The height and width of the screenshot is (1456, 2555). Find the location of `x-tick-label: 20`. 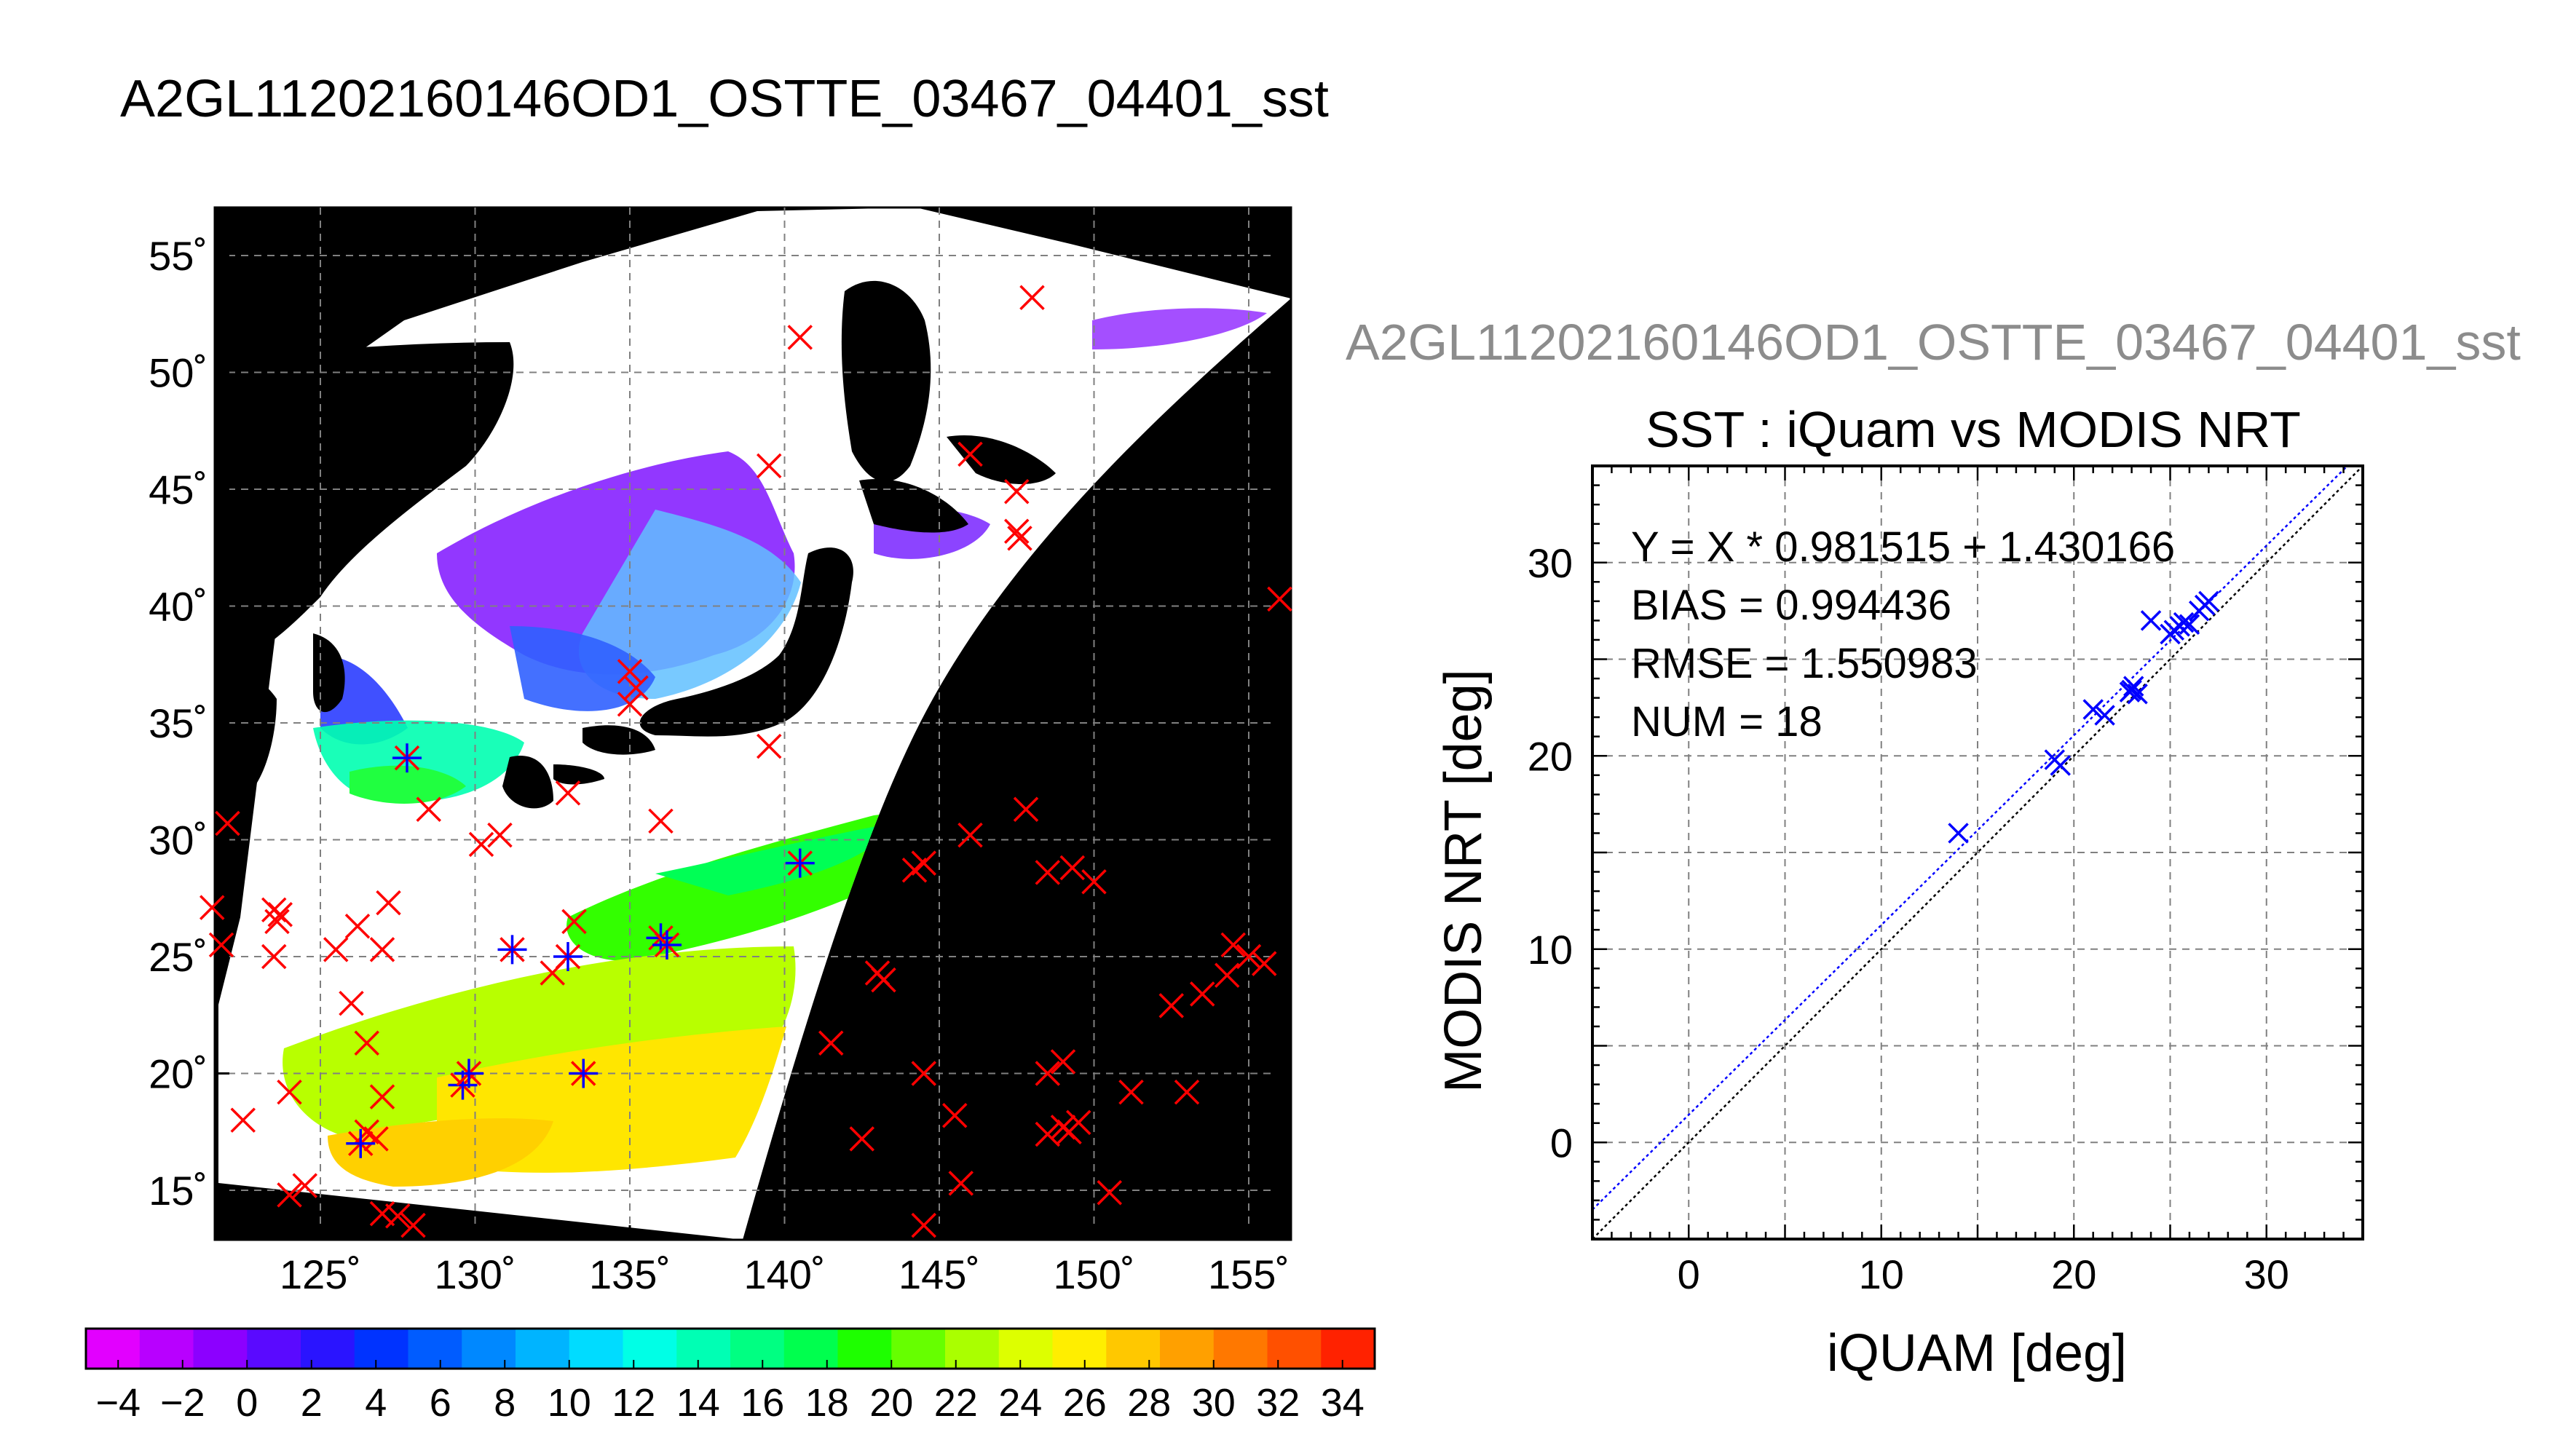

x-tick-label: 20 is located at coordinates (2073, 1274).